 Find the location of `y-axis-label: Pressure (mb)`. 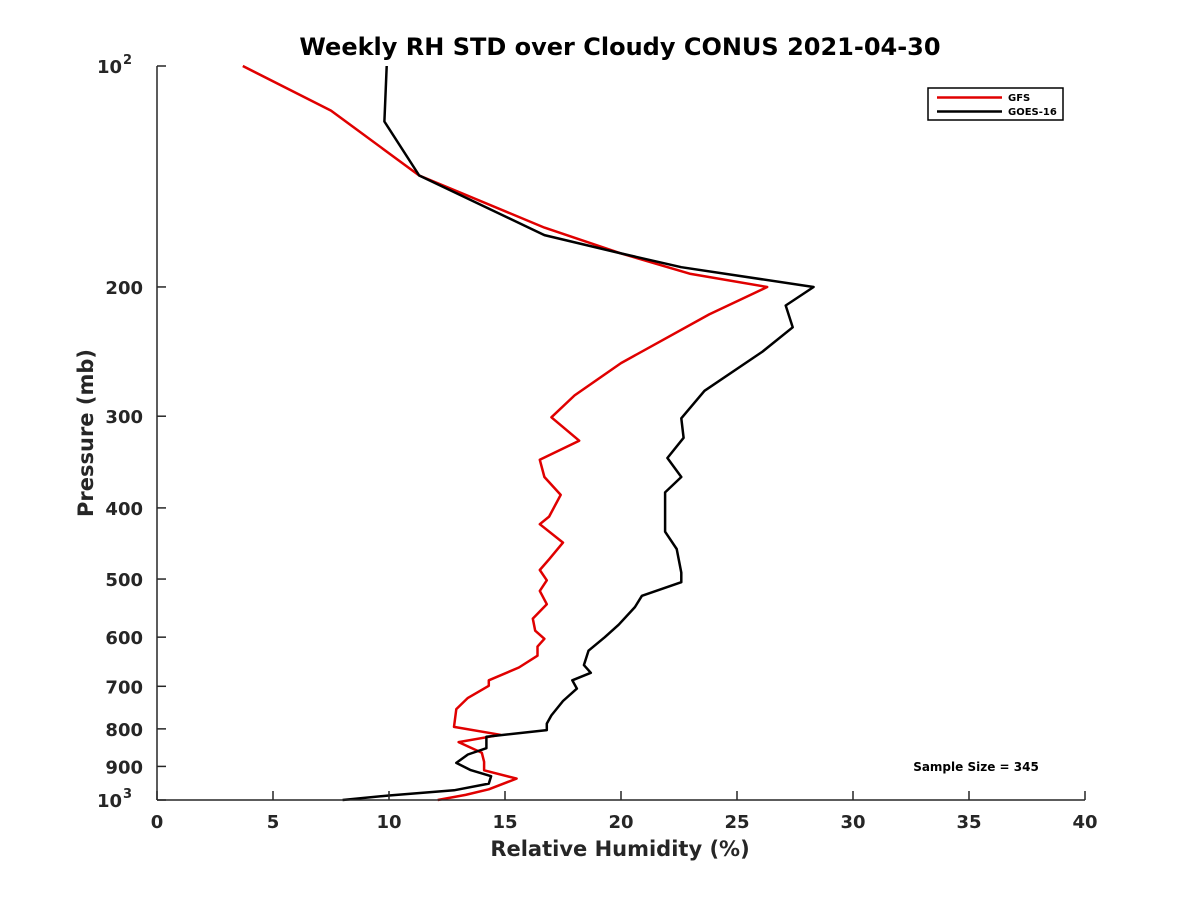

y-axis-label: Pressure (mb) is located at coordinates (86, 433).